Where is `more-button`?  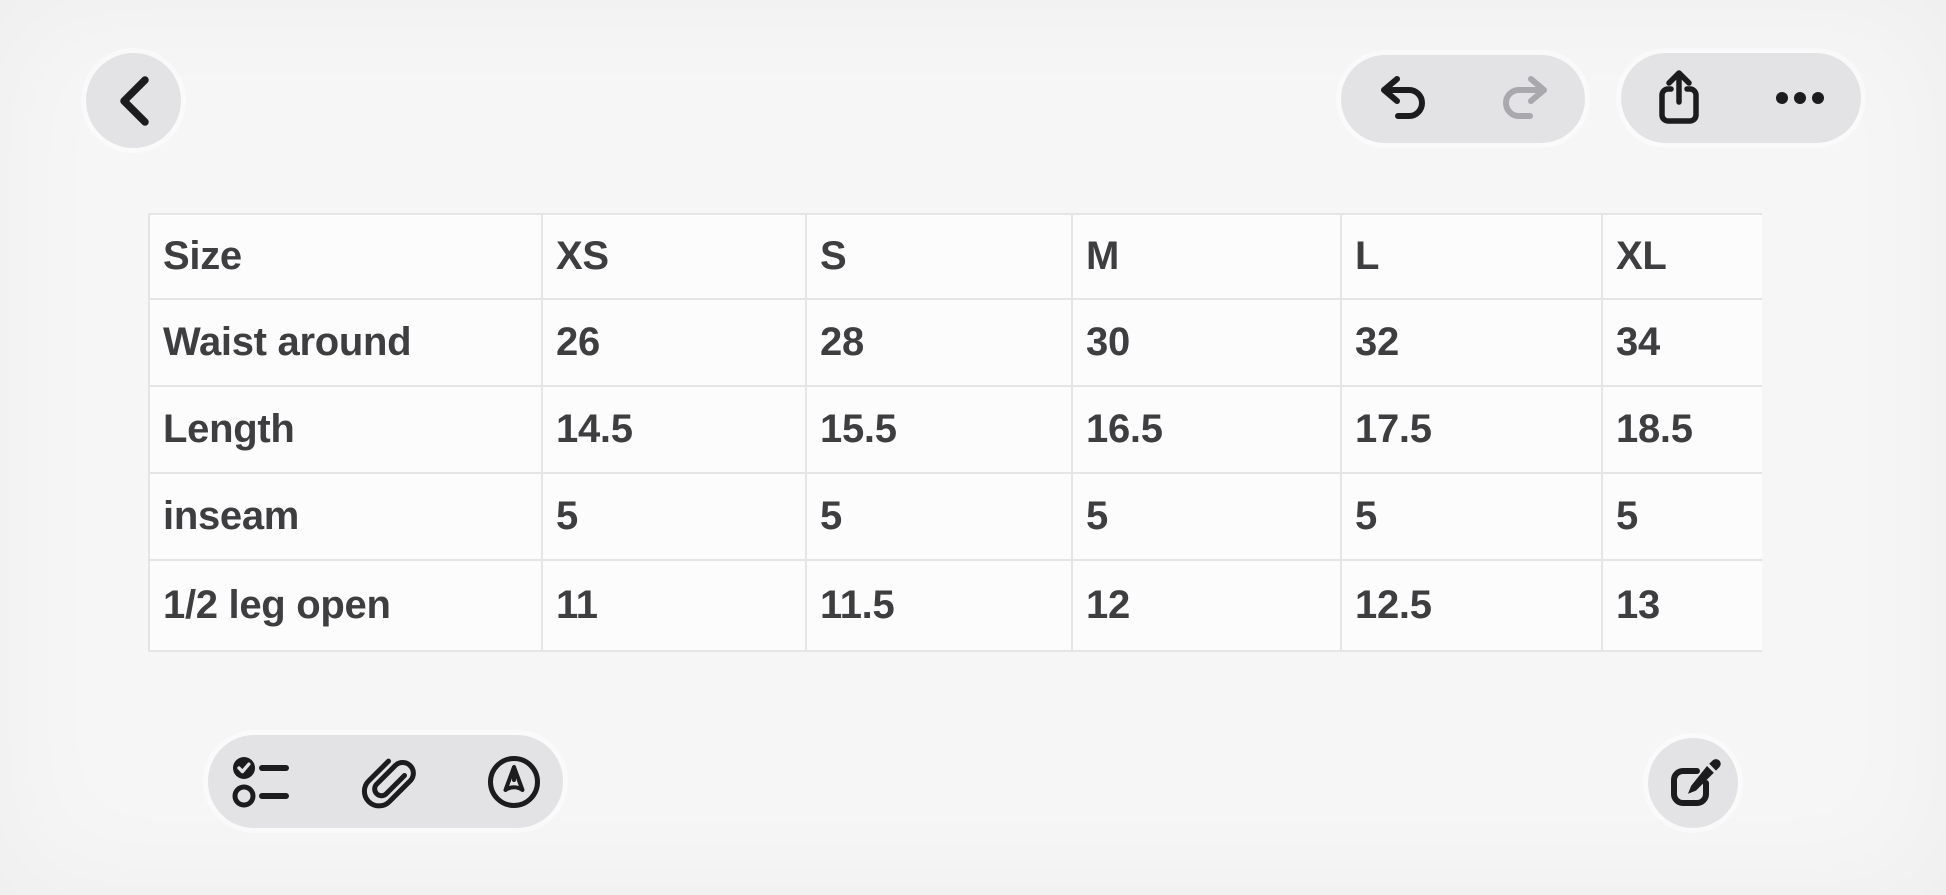 more-button is located at coordinates (1800, 98).